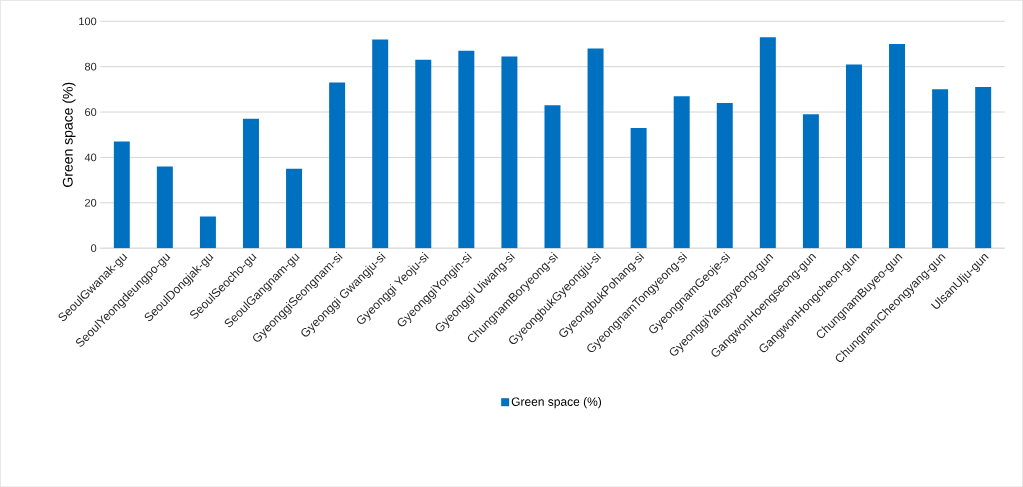 The image size is (1023, 487). Describe the element at coordinates (69, 134) in the screenshot. I see `y-axis-title: Green space (%)` at that location.